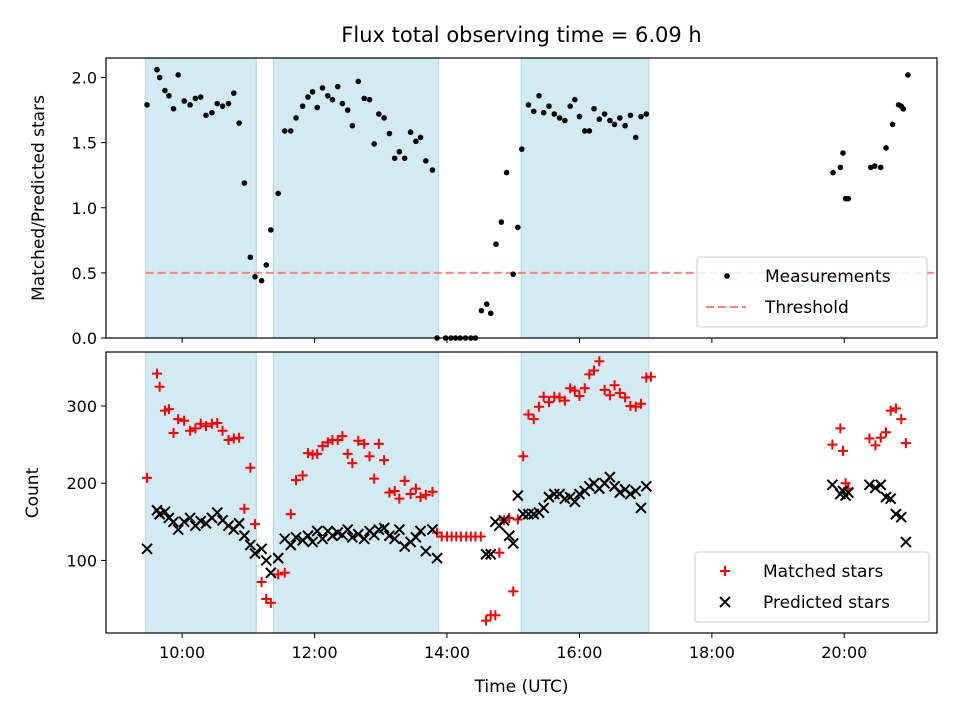 The image size is (960, 720). What do you see at coordinates (315, 652) in the screenshot?
I see `x-tick-label: 12:00` at bounding box center [315, 652].